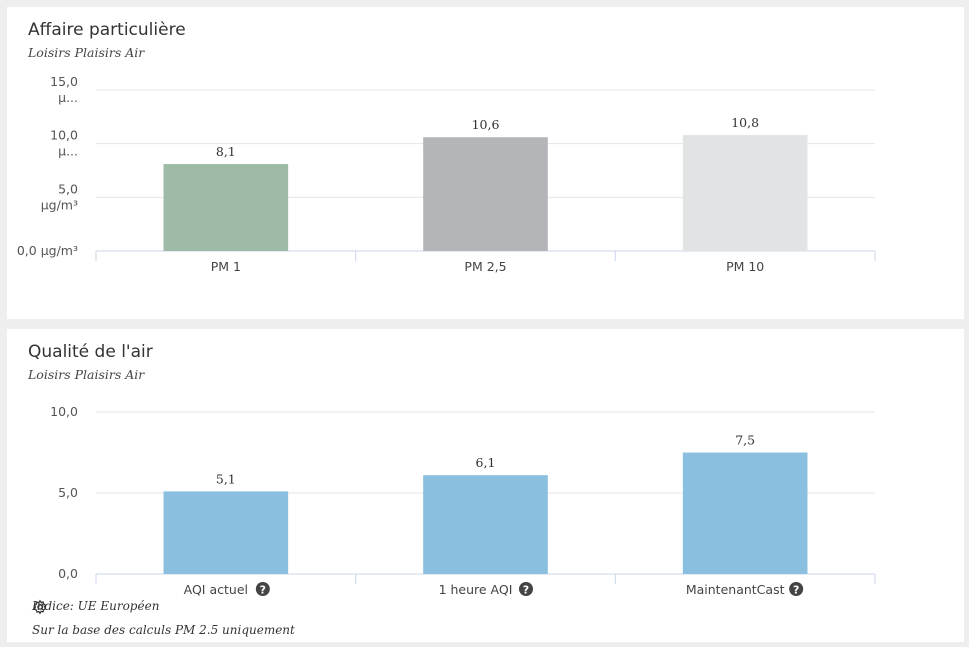 Image resolution: width=969 pixels, height=647 pixels. I want to click on data-label: 6,1, so click(486, 462).